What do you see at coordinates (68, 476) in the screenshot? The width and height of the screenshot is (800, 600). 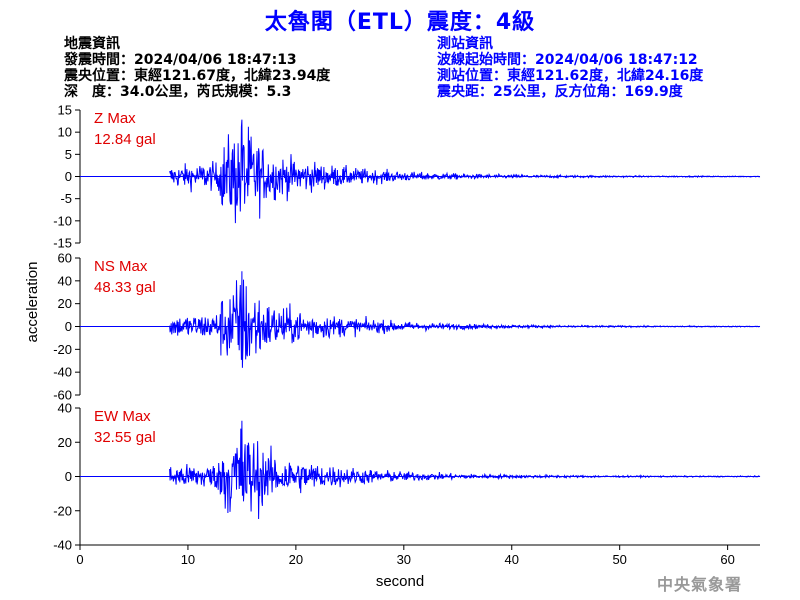 I see `y-tick-label-ew: 0` at bounding box center [68, 476].